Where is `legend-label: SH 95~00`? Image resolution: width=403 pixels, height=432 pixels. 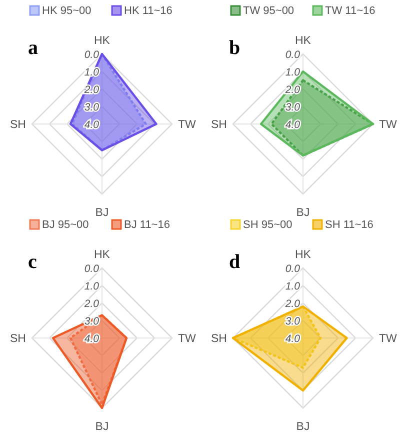 legend-label: SH 95~00 is located at coordinates (267, 225).